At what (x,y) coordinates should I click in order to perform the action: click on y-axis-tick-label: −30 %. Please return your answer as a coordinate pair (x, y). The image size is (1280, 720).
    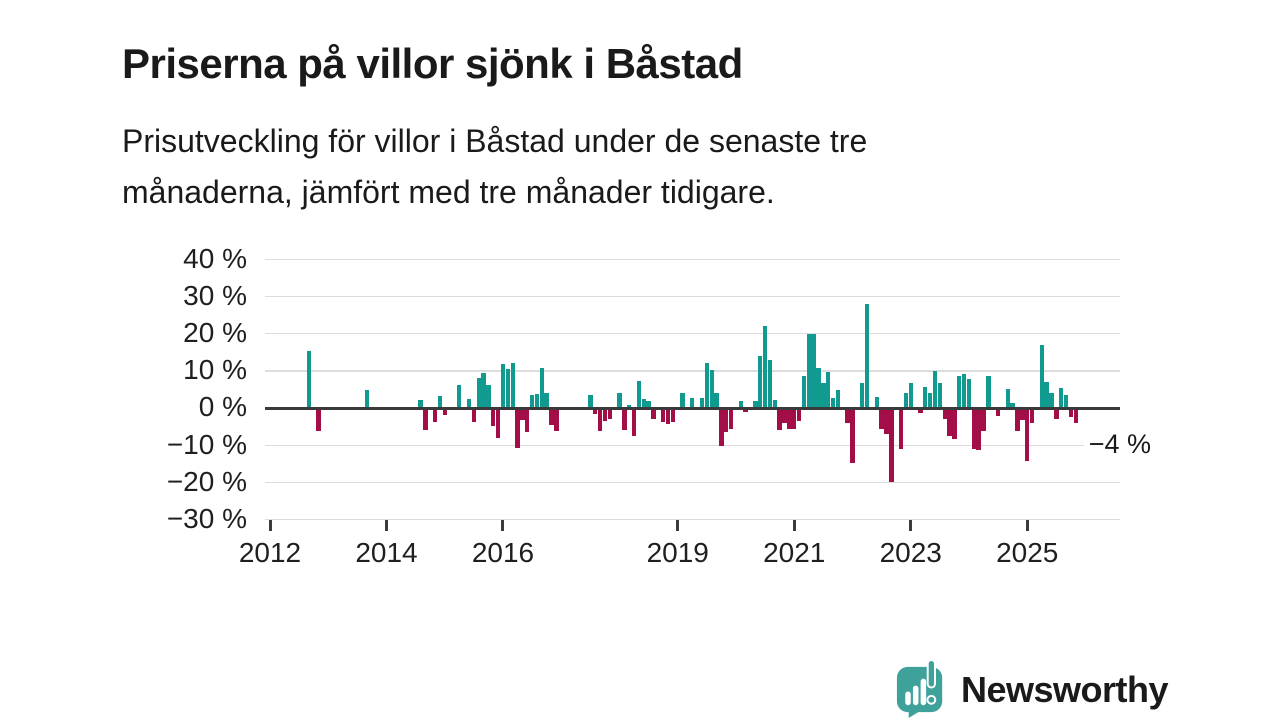
    Looking at the image, I should click on (206, 518).